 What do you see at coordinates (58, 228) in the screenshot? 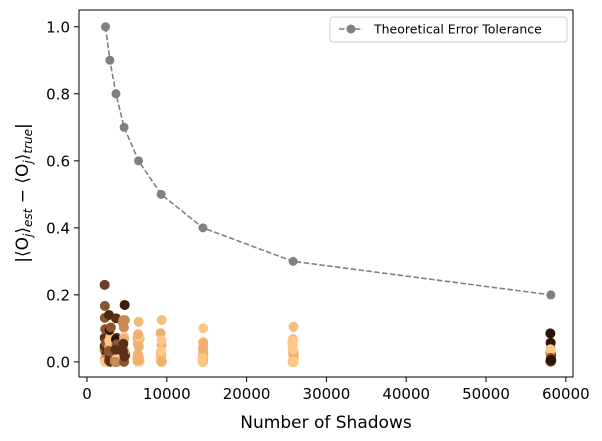
I see `y-tick-label: 0.4` at bounding box center [58, 228].